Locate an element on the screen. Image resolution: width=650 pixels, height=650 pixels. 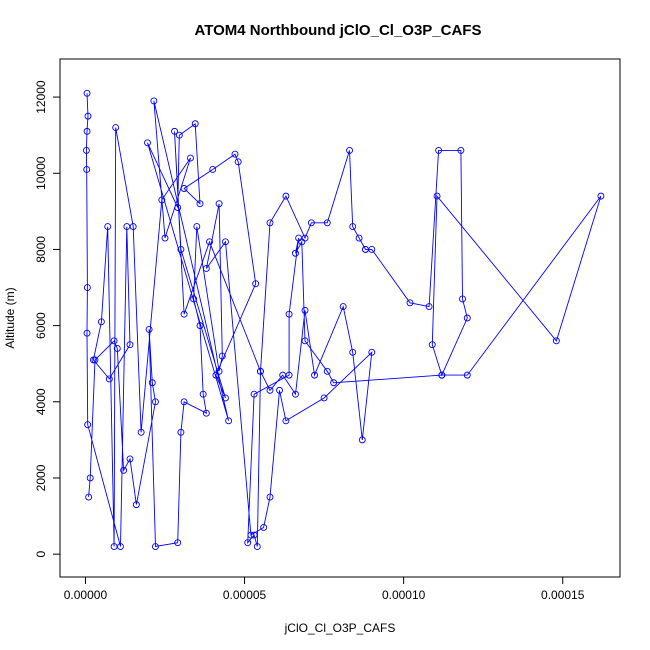
y-tick-label: 4000 is located at coordinates (41, 401).